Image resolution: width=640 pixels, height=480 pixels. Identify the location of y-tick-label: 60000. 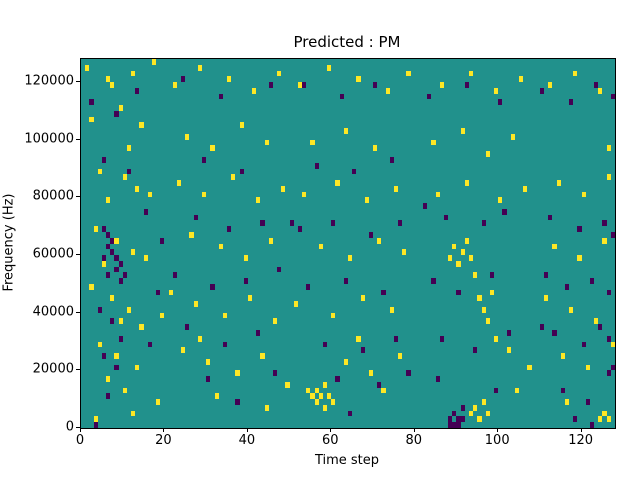
(53, 254).